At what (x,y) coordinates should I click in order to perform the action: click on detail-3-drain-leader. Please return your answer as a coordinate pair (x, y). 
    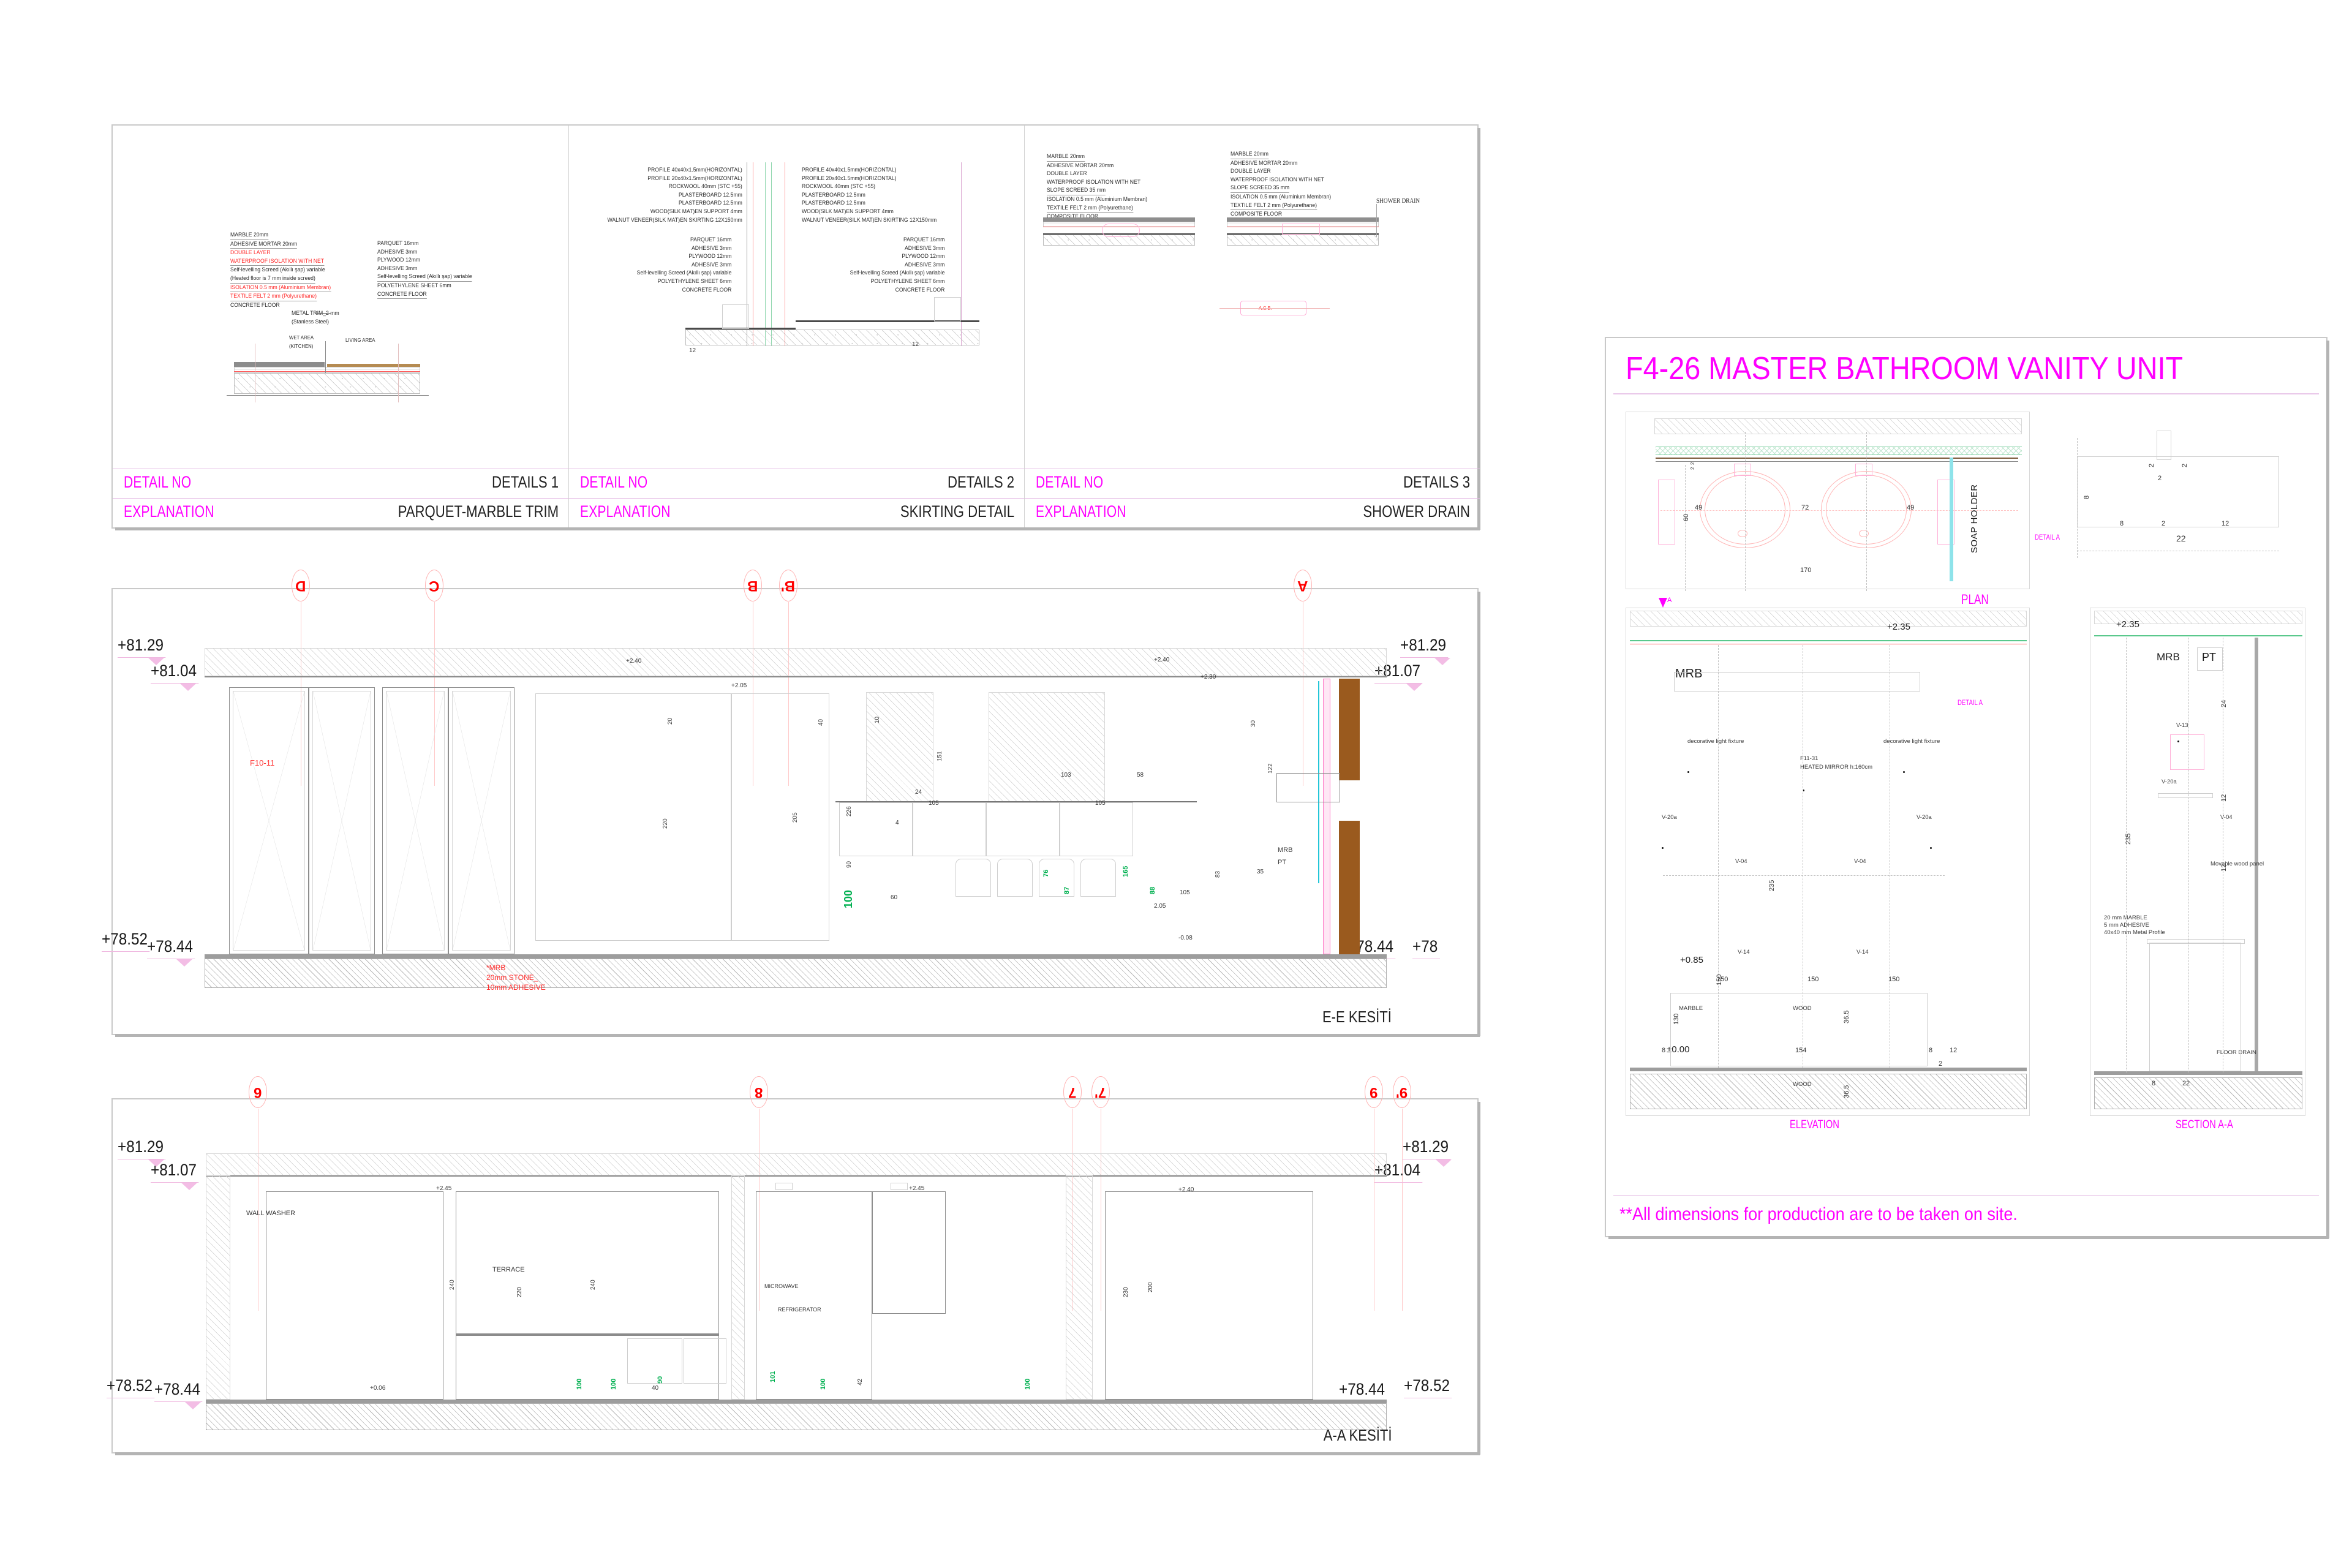
    Looking at the image, I should click on (1377, 221).